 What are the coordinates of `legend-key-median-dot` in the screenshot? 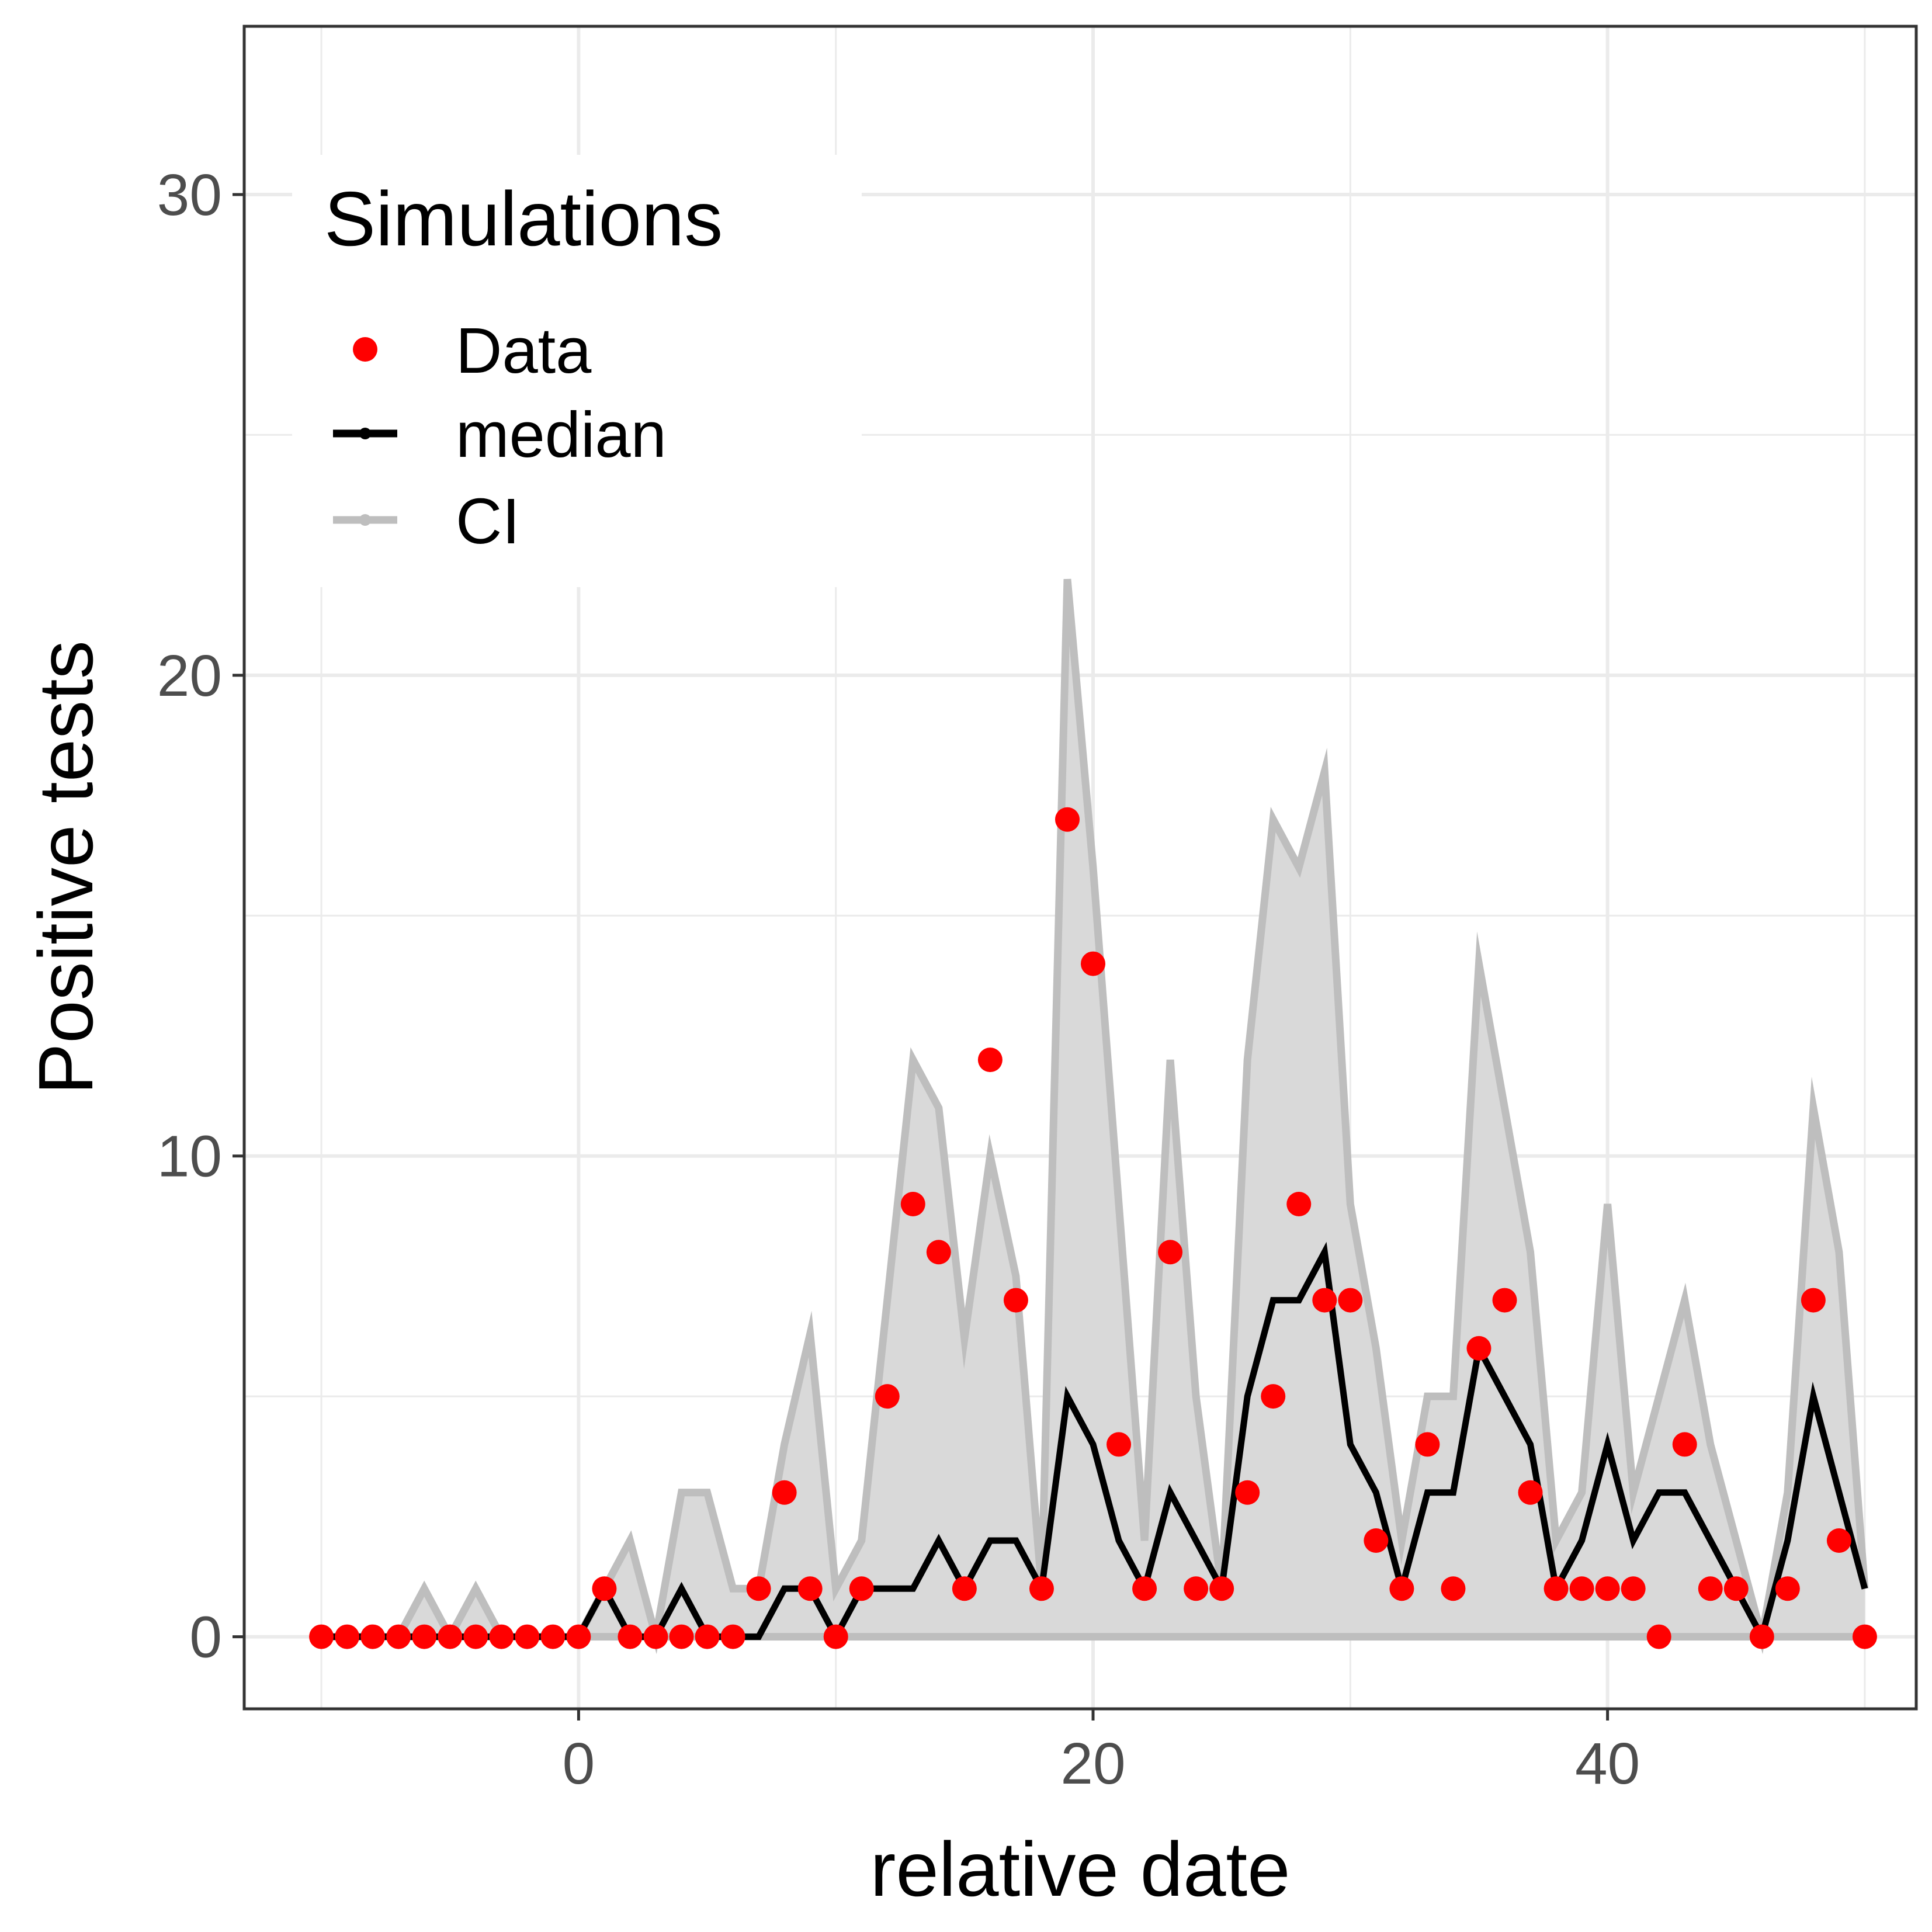 It's located at (365, 434).